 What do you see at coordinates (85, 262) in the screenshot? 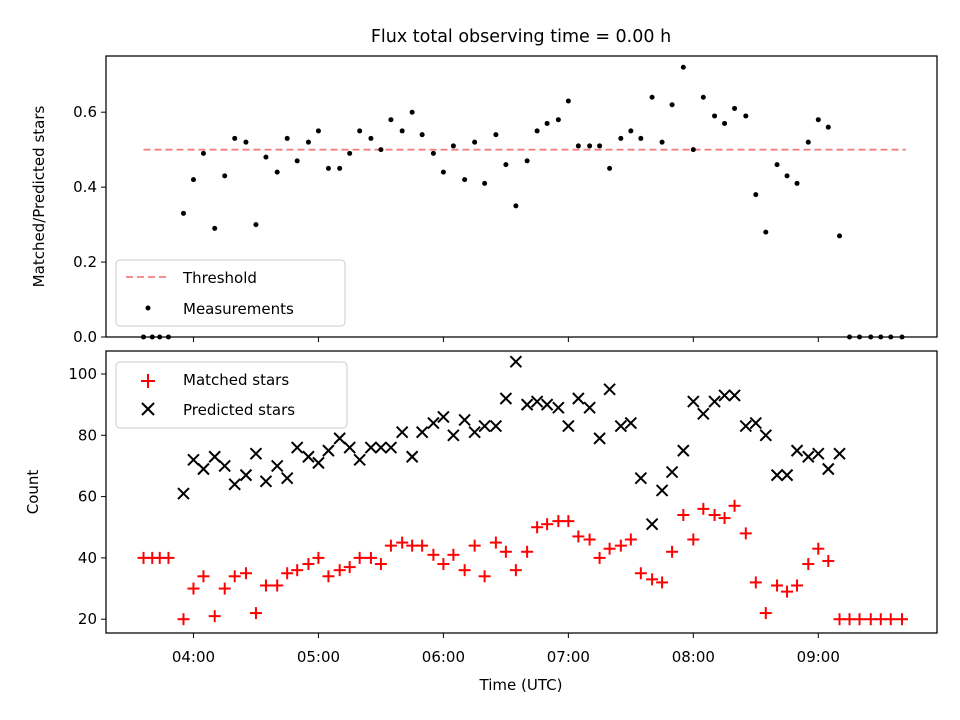
I see `y-tick-label: 0.2` at bounding box center [85, 262].